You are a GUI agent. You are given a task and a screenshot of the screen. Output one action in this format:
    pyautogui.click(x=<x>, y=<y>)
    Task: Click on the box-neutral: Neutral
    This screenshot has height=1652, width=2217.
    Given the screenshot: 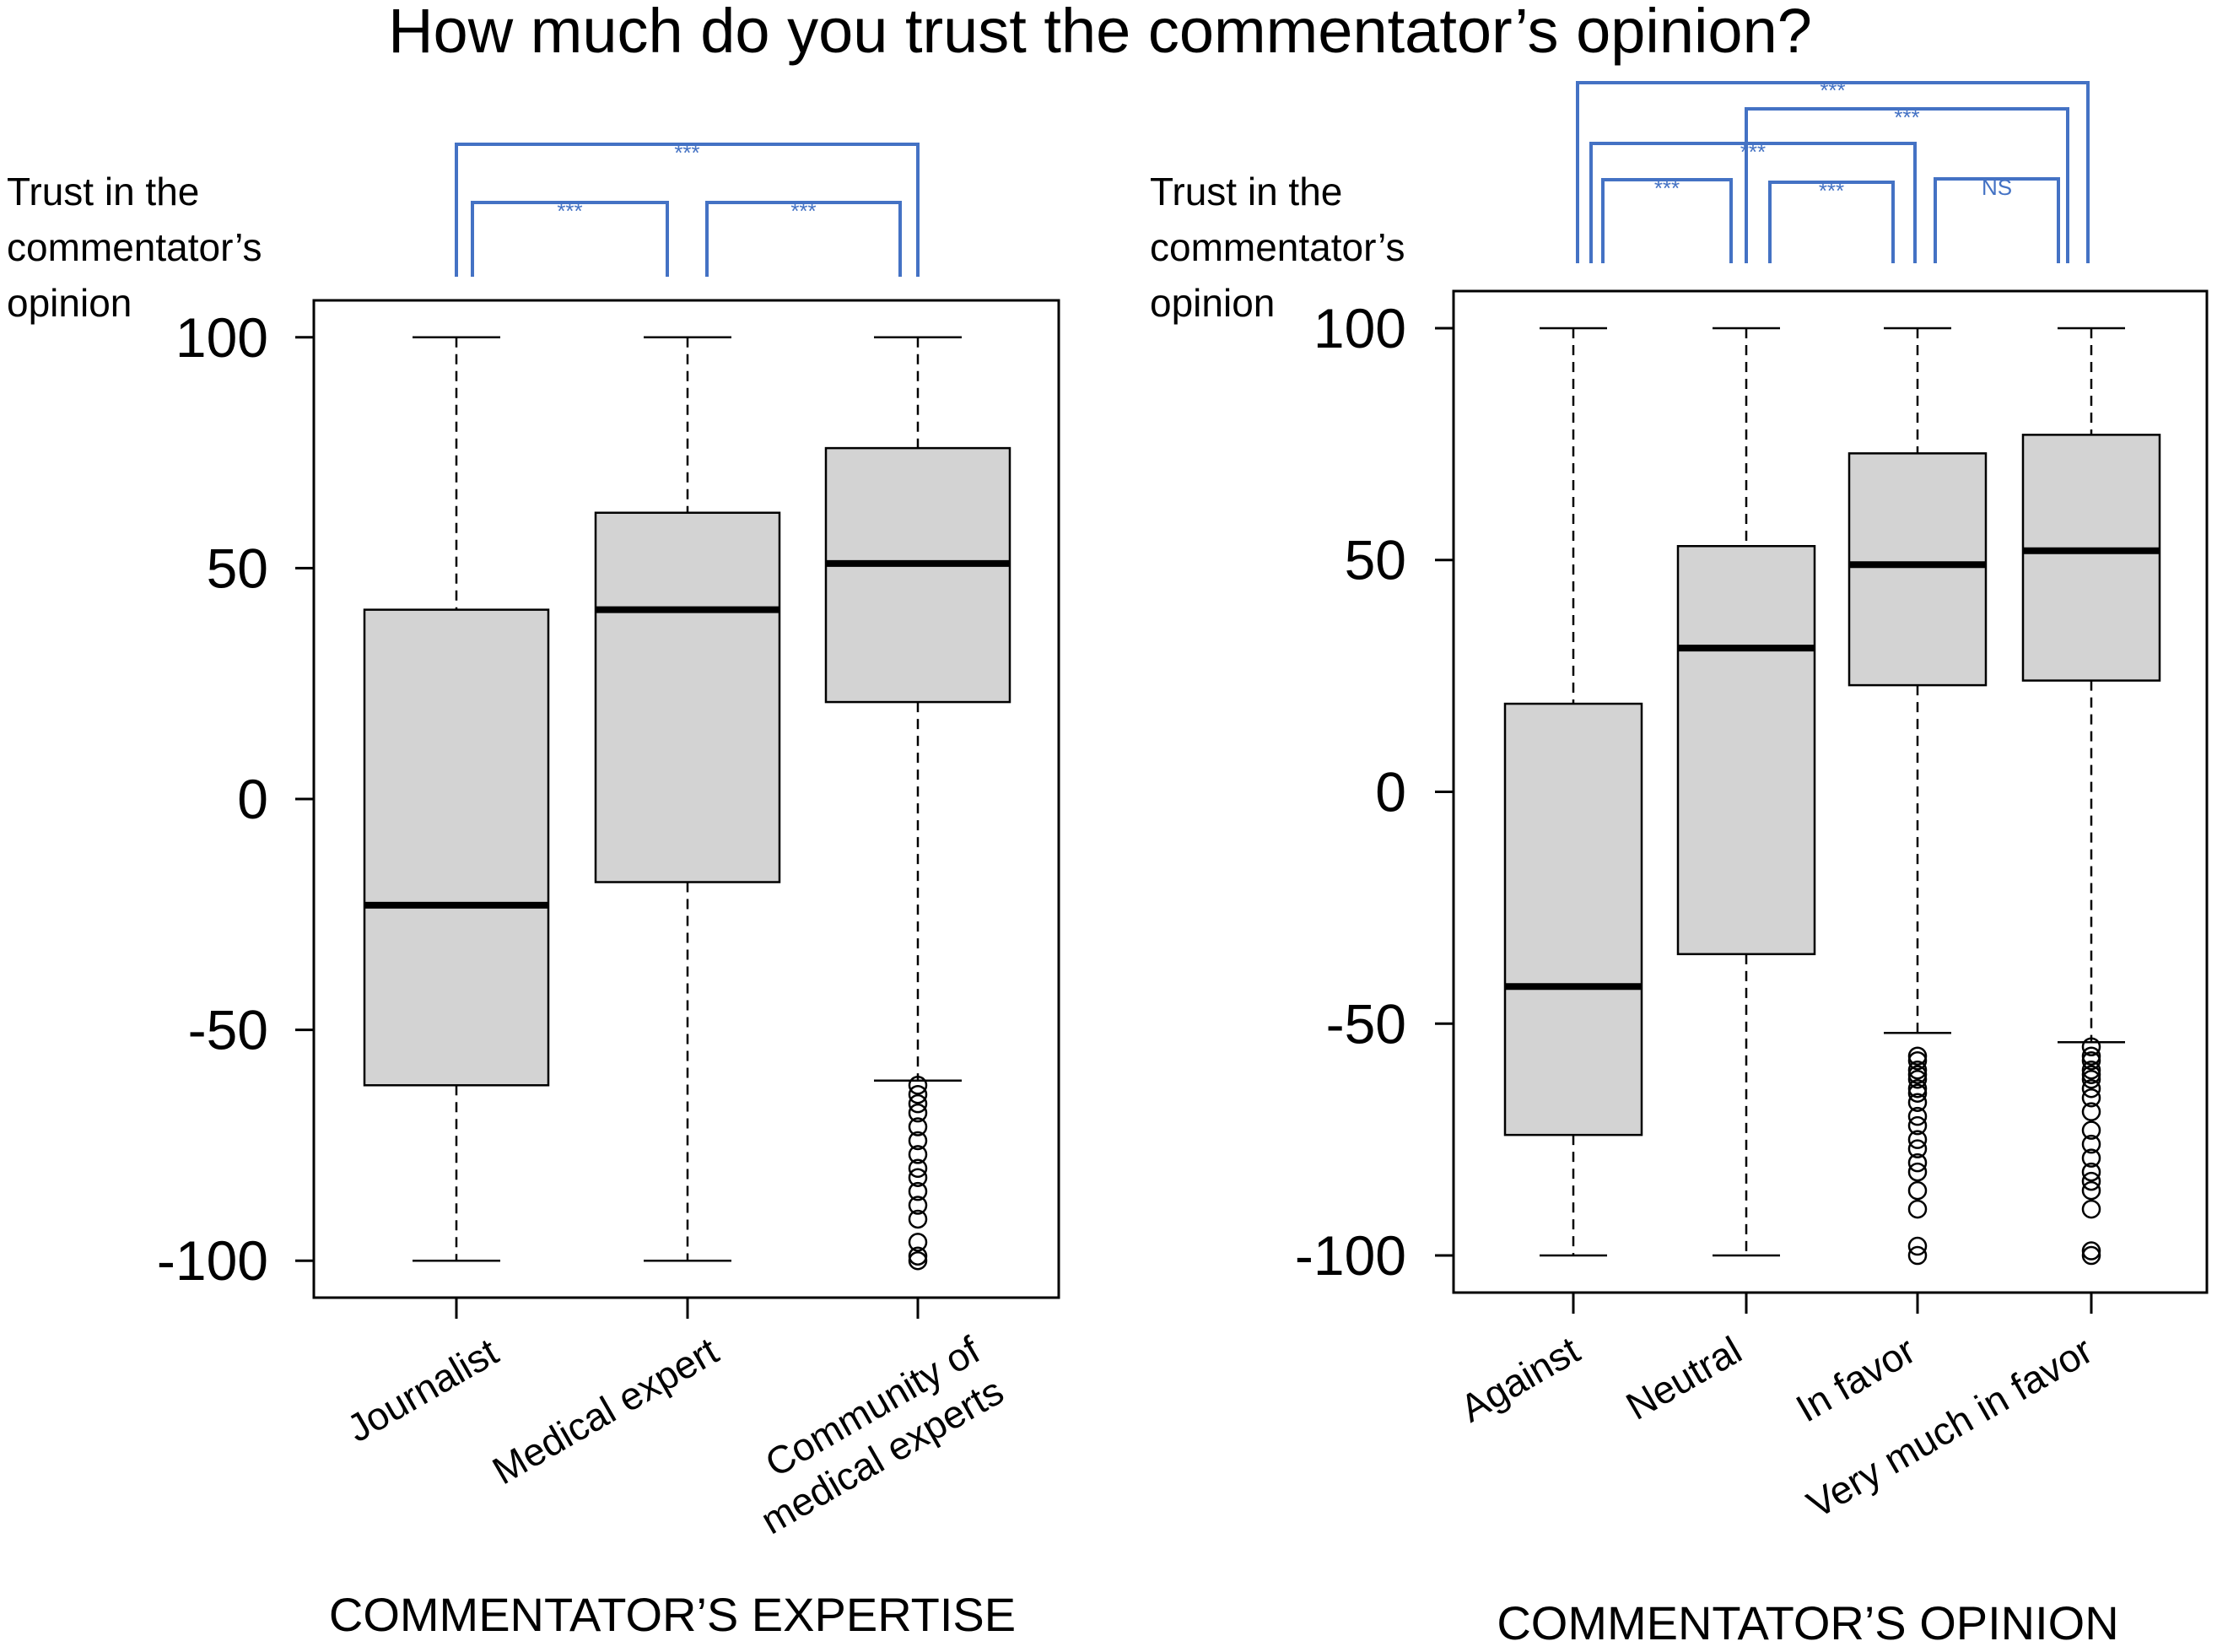 What is the action you would take?
    pyautogui.click(x=1717, y=877)
    